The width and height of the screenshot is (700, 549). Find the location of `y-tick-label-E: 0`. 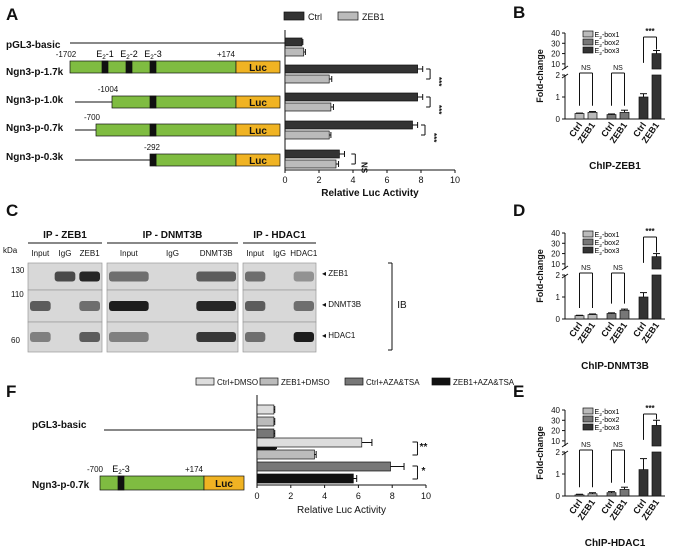

y-tick-label-E: 0 is located at coordinates (558, 496).